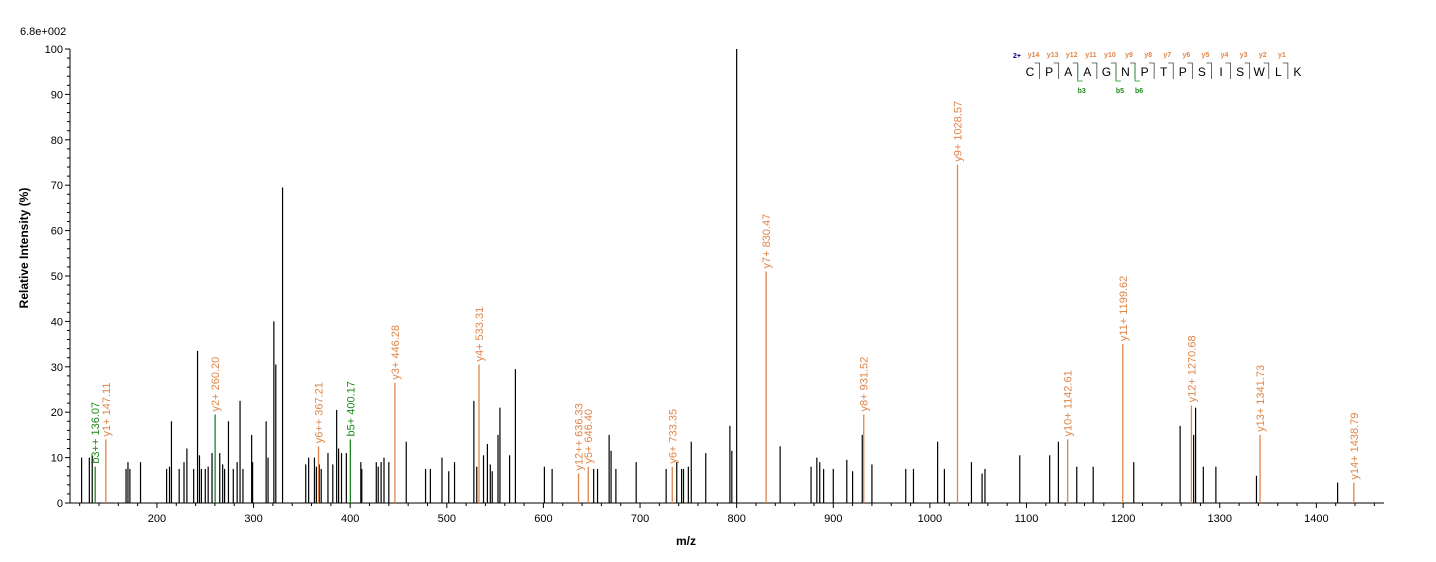 The image size is (1436, 562). I want to click on residue: C, so click(1030, 72).